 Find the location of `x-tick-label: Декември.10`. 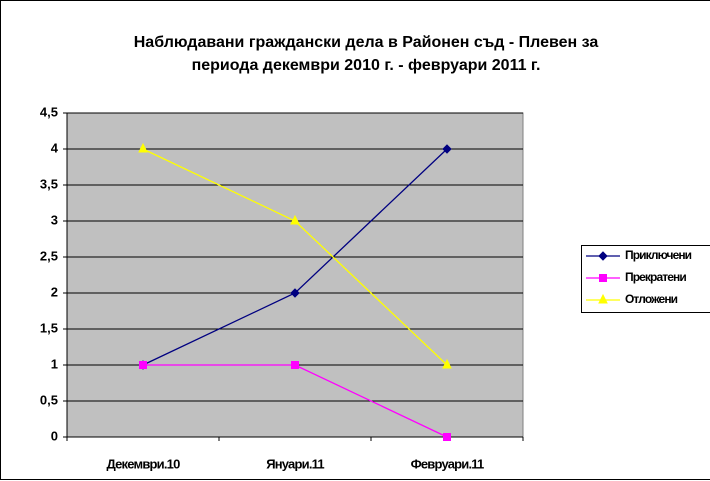

x-tick-label: Декември.10 is located at coordinates (143, 463).